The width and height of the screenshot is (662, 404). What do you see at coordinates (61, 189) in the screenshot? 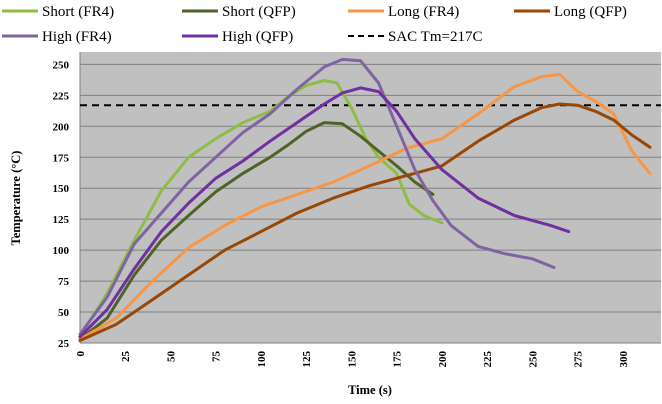
I see `y-tick-label: 150` at bounding box center [61, 189].